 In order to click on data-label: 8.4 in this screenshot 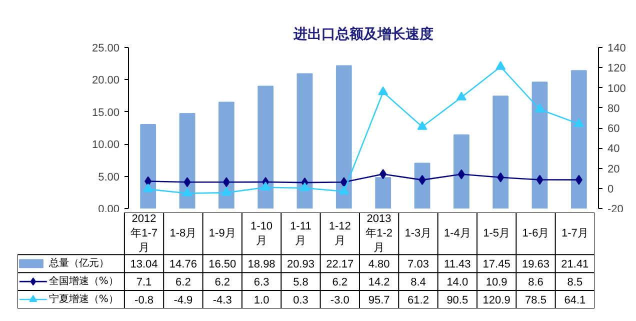, I will do `click(418, 282)`.